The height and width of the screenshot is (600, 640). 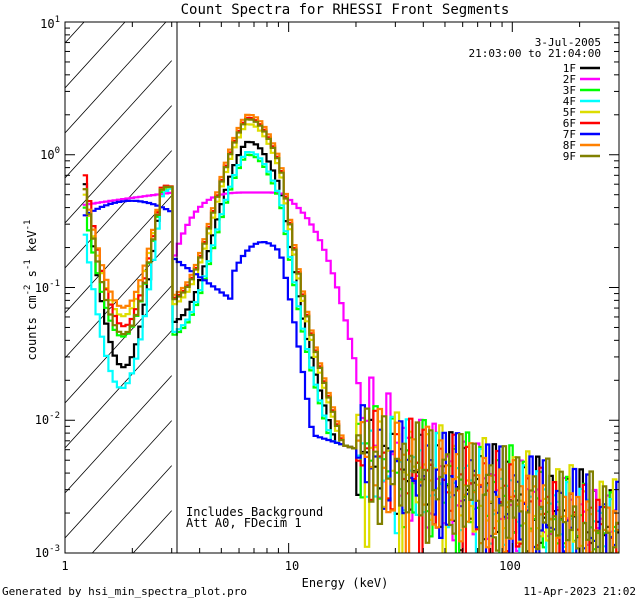 I want to click on footer-generator: Generated by hsi_min_spectra_plot.pro, so click(x=124, y=591).